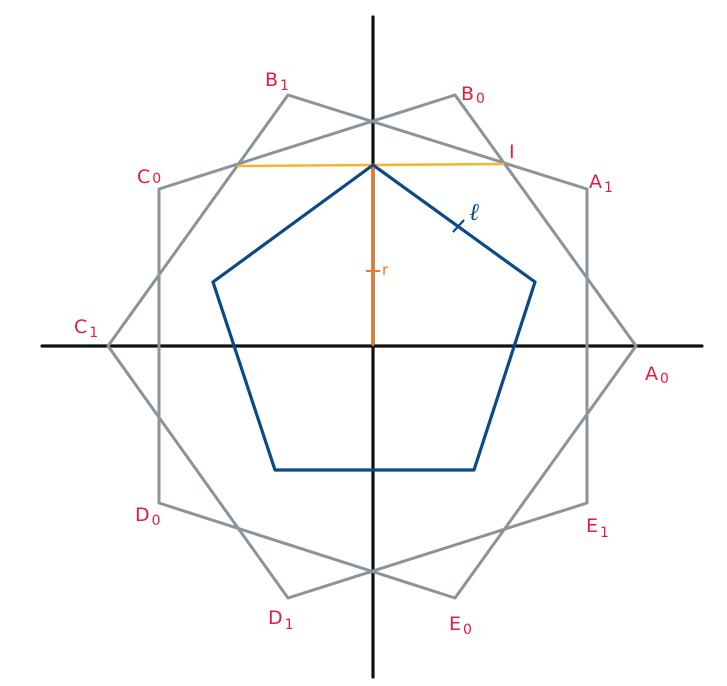 The height and width of the screenshot is (686, 727). Describe the element at coordinates (512, 152) in the screenshot. I see `label-I: I` at that location.